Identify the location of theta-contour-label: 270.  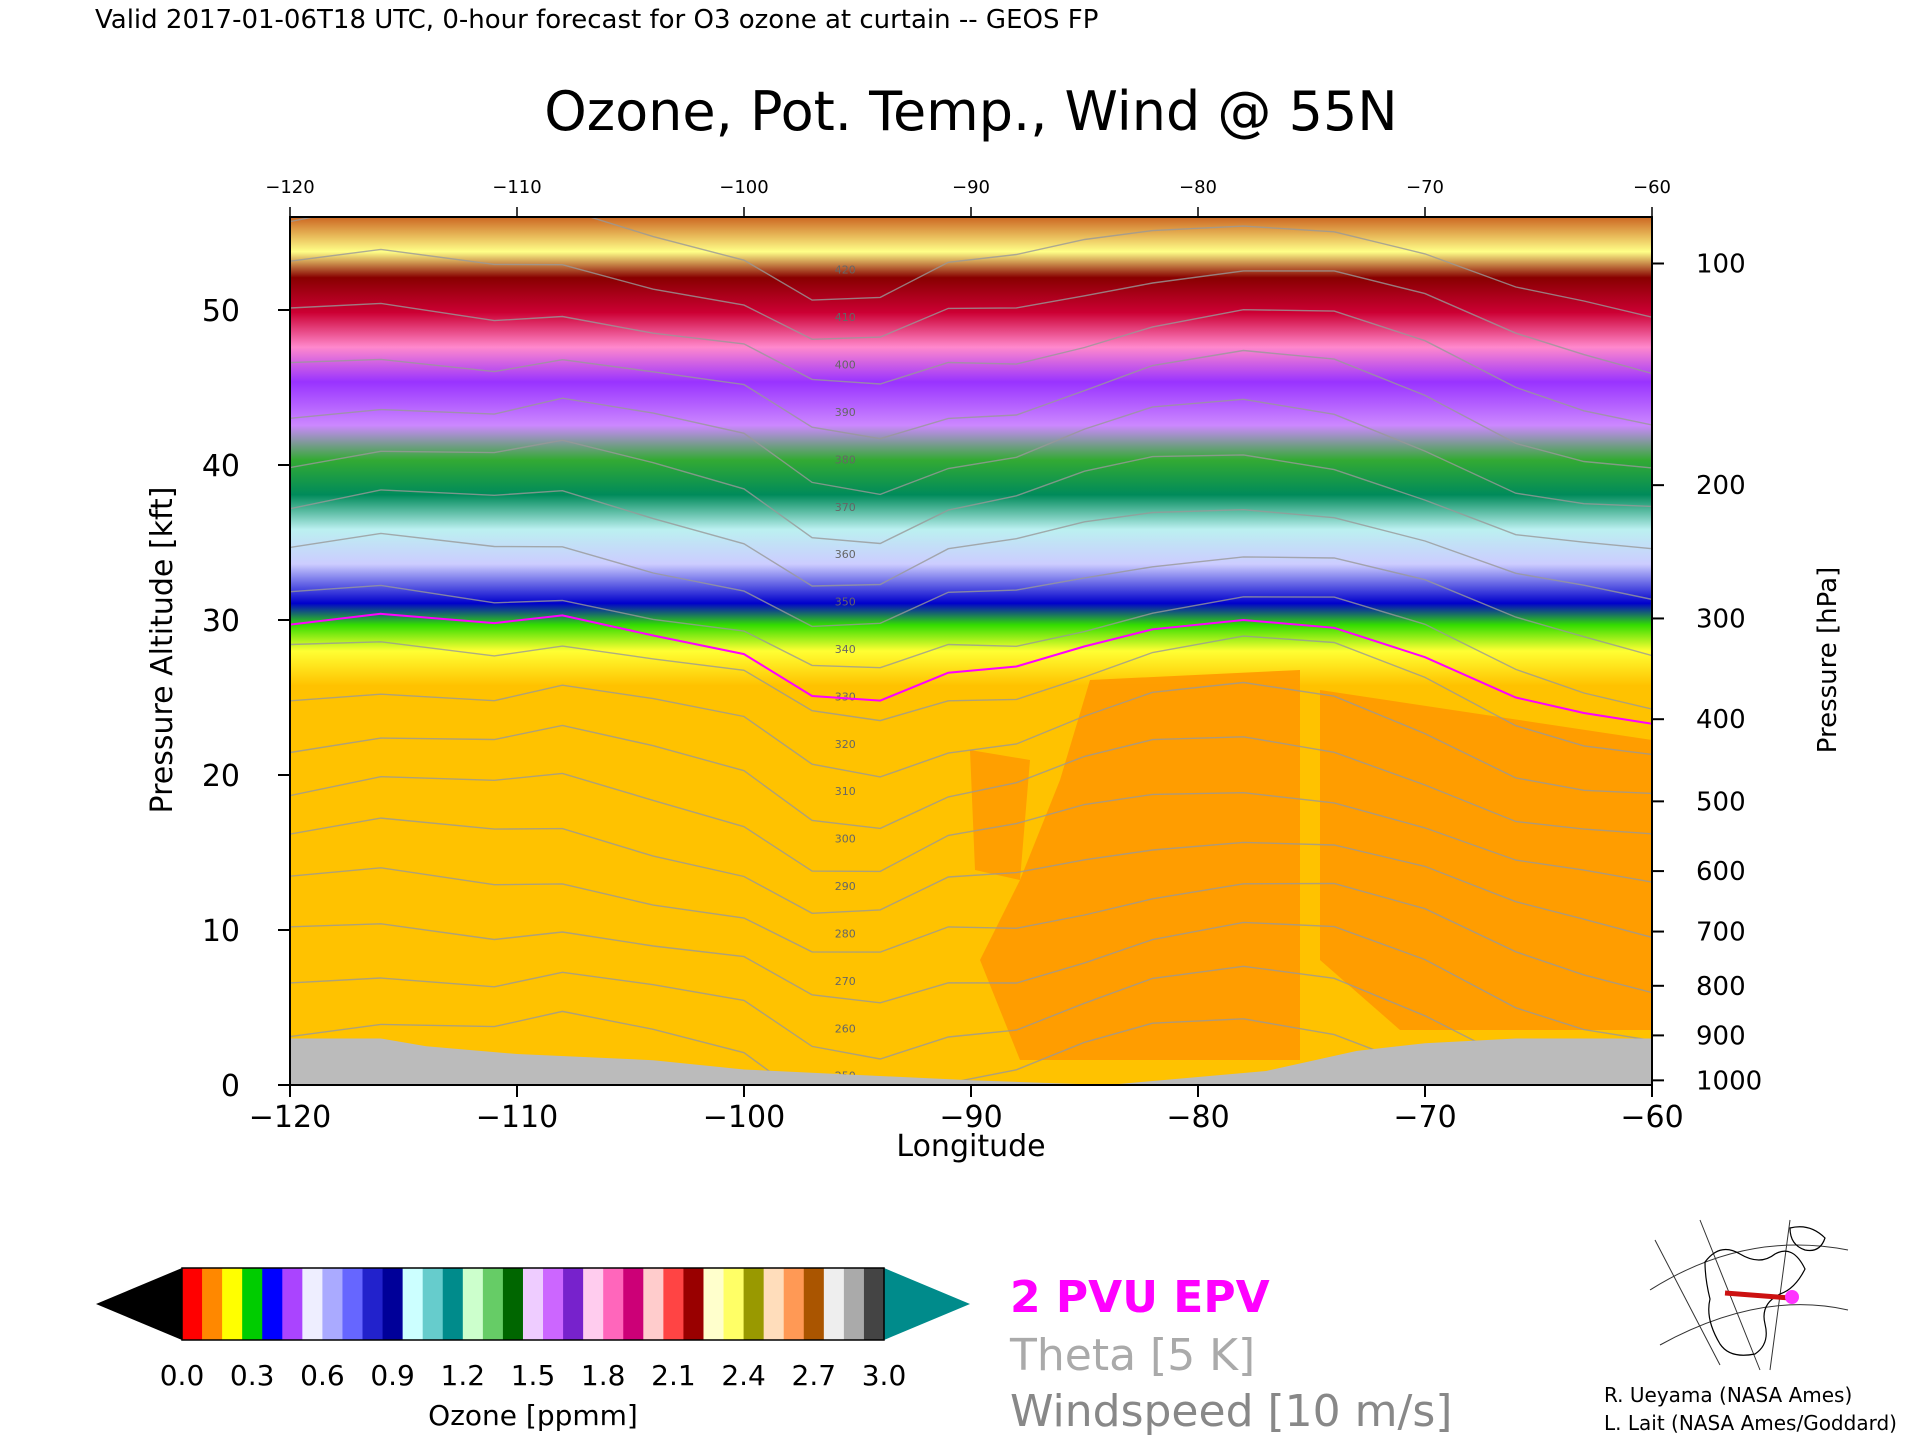
(845, 981).